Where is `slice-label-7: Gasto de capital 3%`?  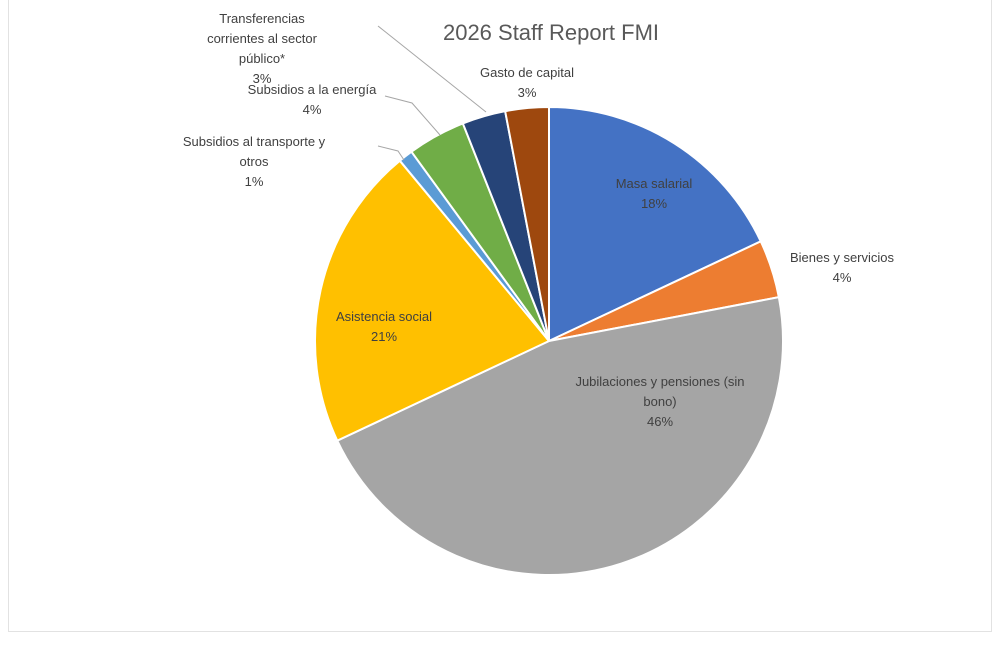 slice-label-7: Gasto de capital 3% is located at coordinates (527, 82).